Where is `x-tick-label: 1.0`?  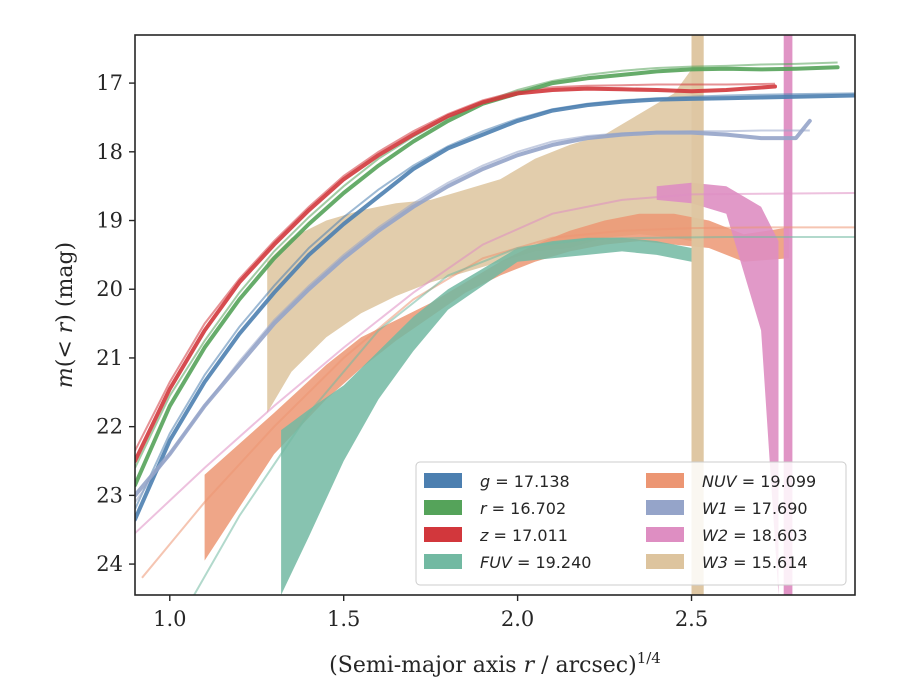
x-tick-label: 1.0 is located at coordinates (169, 619).